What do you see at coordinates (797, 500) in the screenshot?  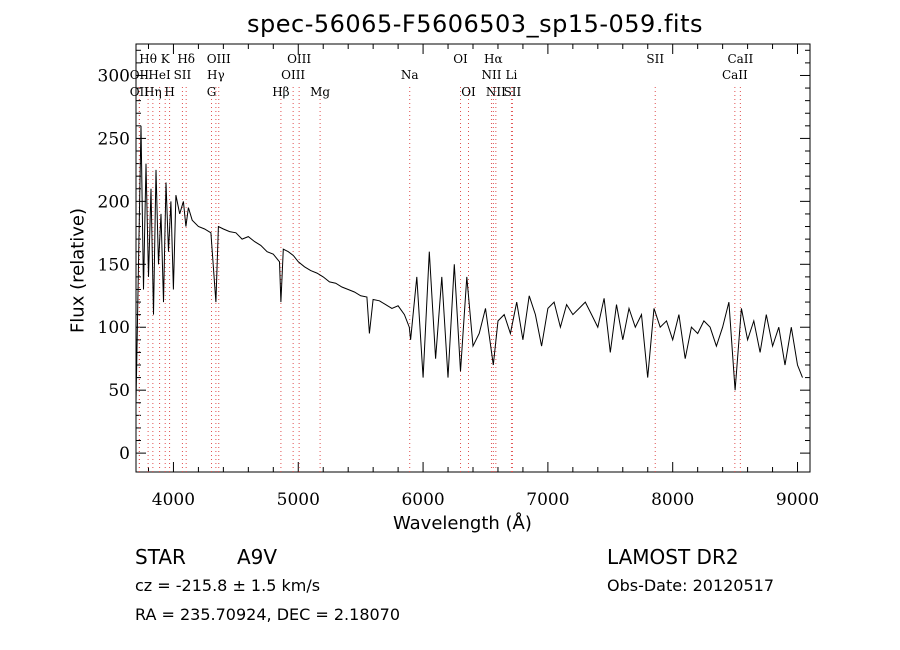 I see `x-tick-label: 9000` at bounding box center [797, 500].